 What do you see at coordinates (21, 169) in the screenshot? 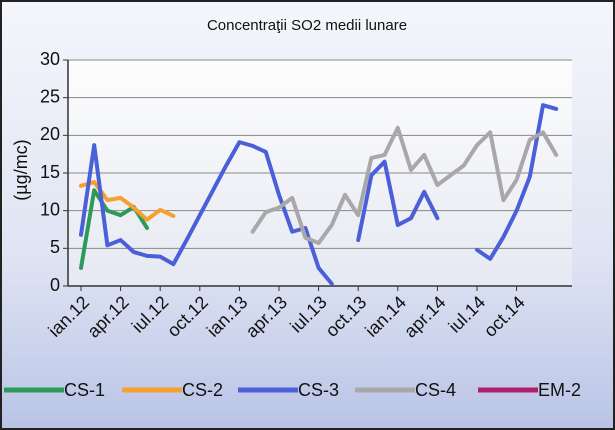
I see `y-axis-label: (µg/mc)` at bounding box center [21, 169].